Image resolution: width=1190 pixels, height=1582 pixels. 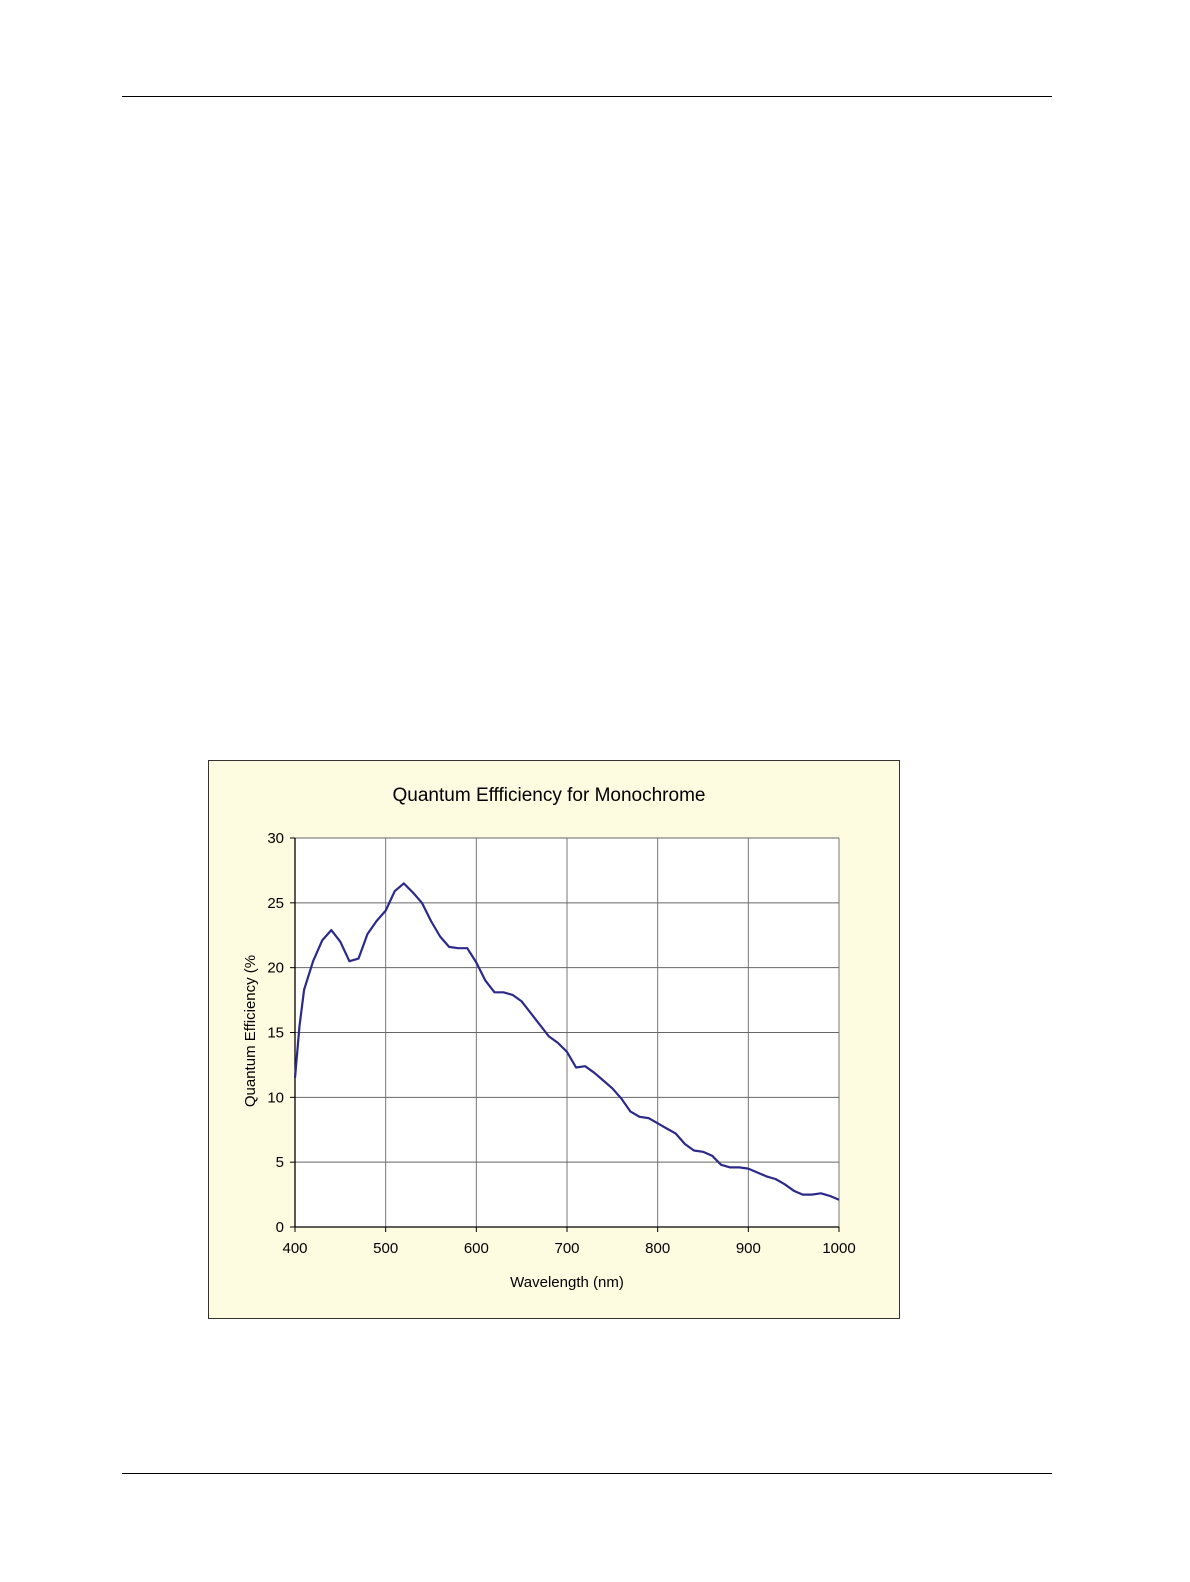 What do you see at coordinates (280, 1227) in the screenshot?
I see `y-tick-label: 0` at bounding box center [280, 1227].